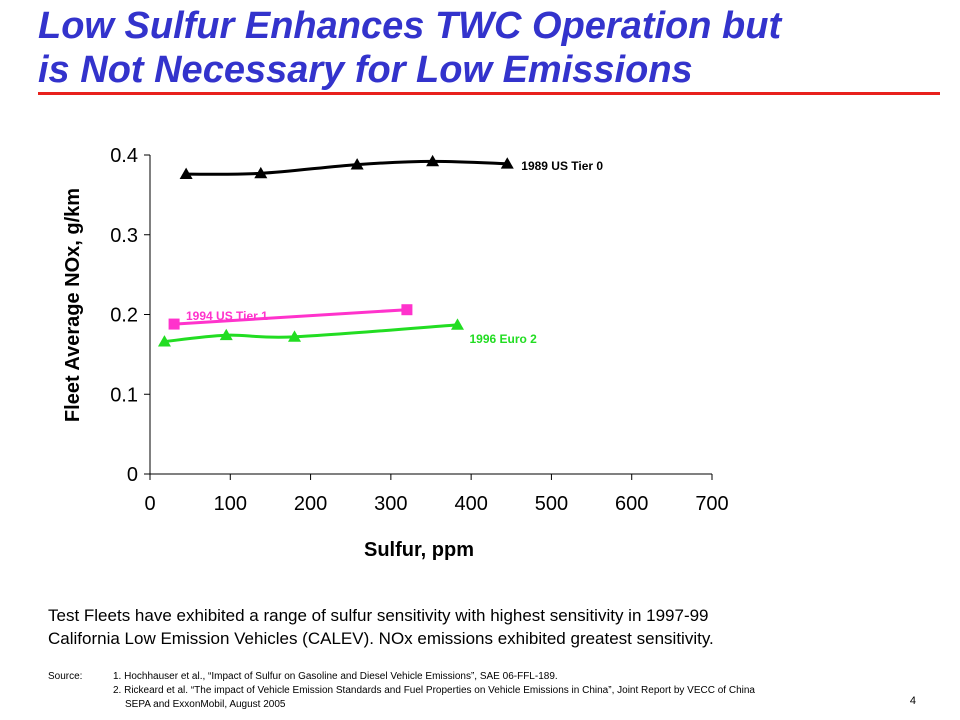  What do you see at coordinates (390, 504) in the screenshot?
I see `x-tick-label: 300` at bounding box center [390, 504].